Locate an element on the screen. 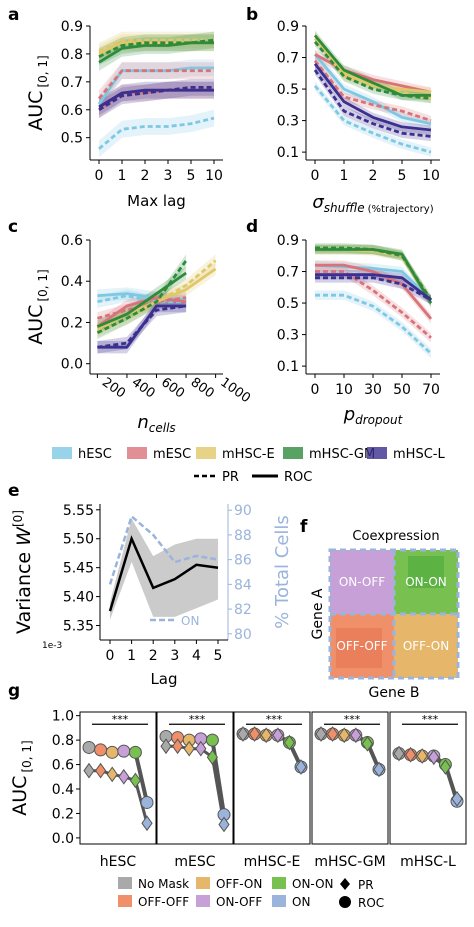 The image size is (474, 927). roc-point-off-on is located at coordinates (112, 752).